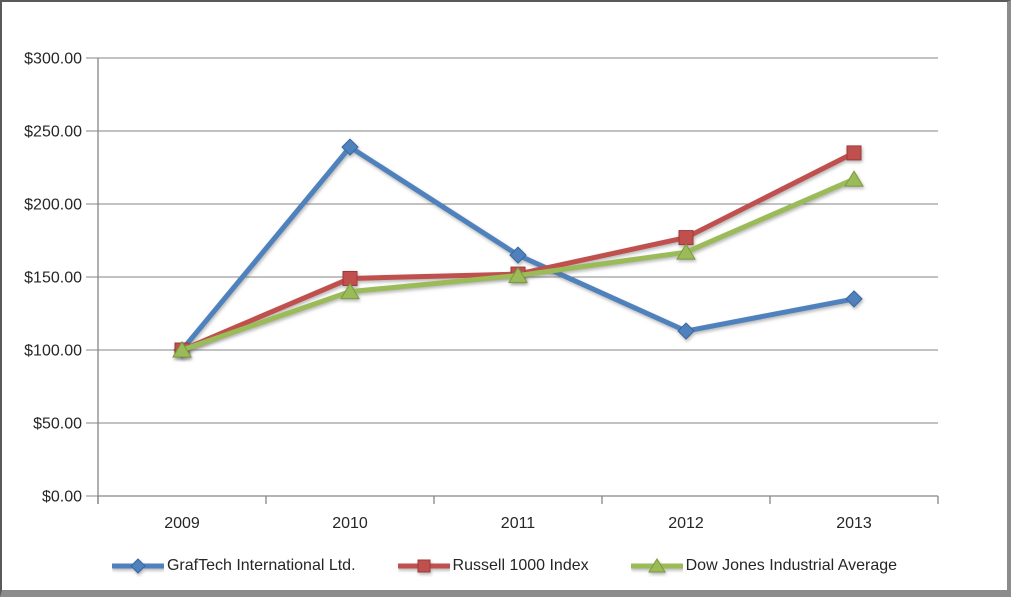 Image resolution: width=1011 pixels, height=597 pixels. Describe the element at coordinates (791, 565) in the screenshot. I see `legend-label: Dow Jones Industrial Average` at that location.